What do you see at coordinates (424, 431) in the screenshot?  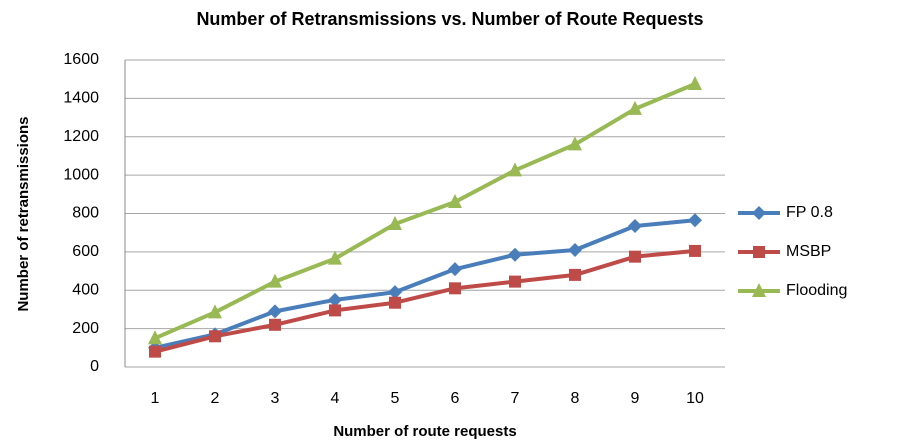 I see `x-axis-label: Number of route requests` at bounding box center [424, 431].